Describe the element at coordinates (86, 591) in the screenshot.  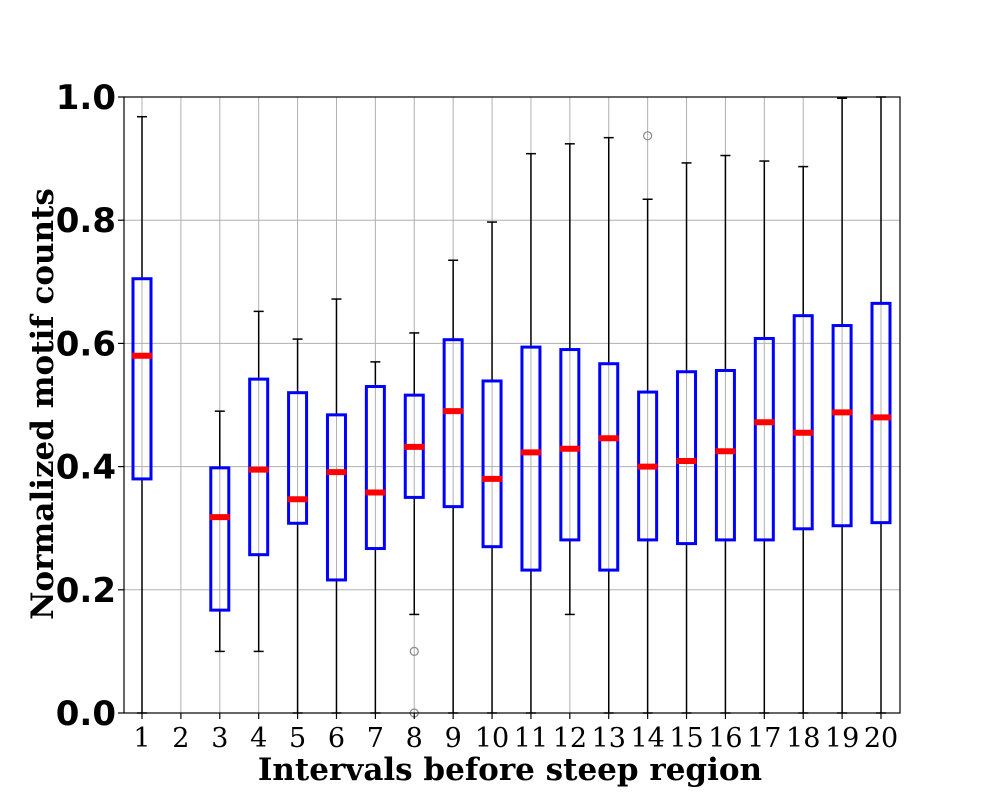
I see `y-tick-label: 0.2` at that location.